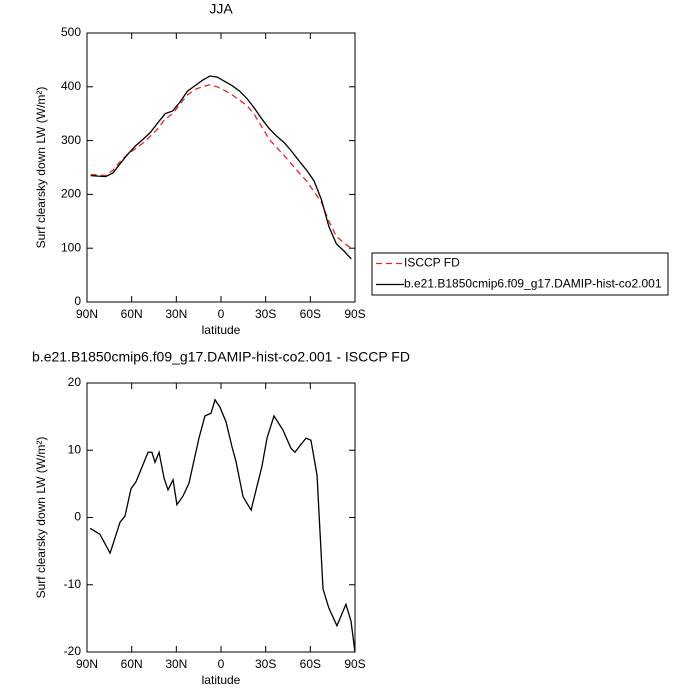  Describe the element at coordinates (71, 194) in the screenshot. I see `y-tick-label: 200` at that location.